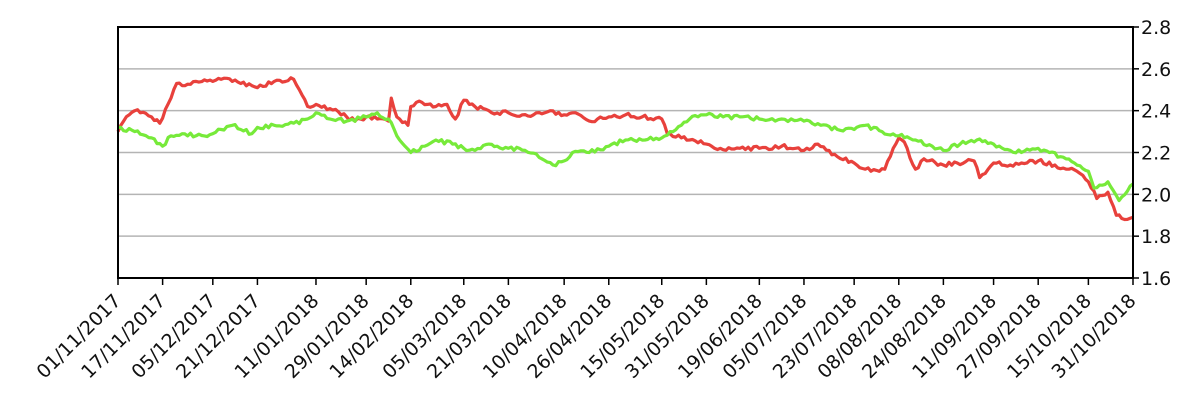 The width and height of the screenshot is (1195, 404). Describe the element at coordinates (1156, 154) in the screenshot. I see `y-tick-label: 2.2` at that location.